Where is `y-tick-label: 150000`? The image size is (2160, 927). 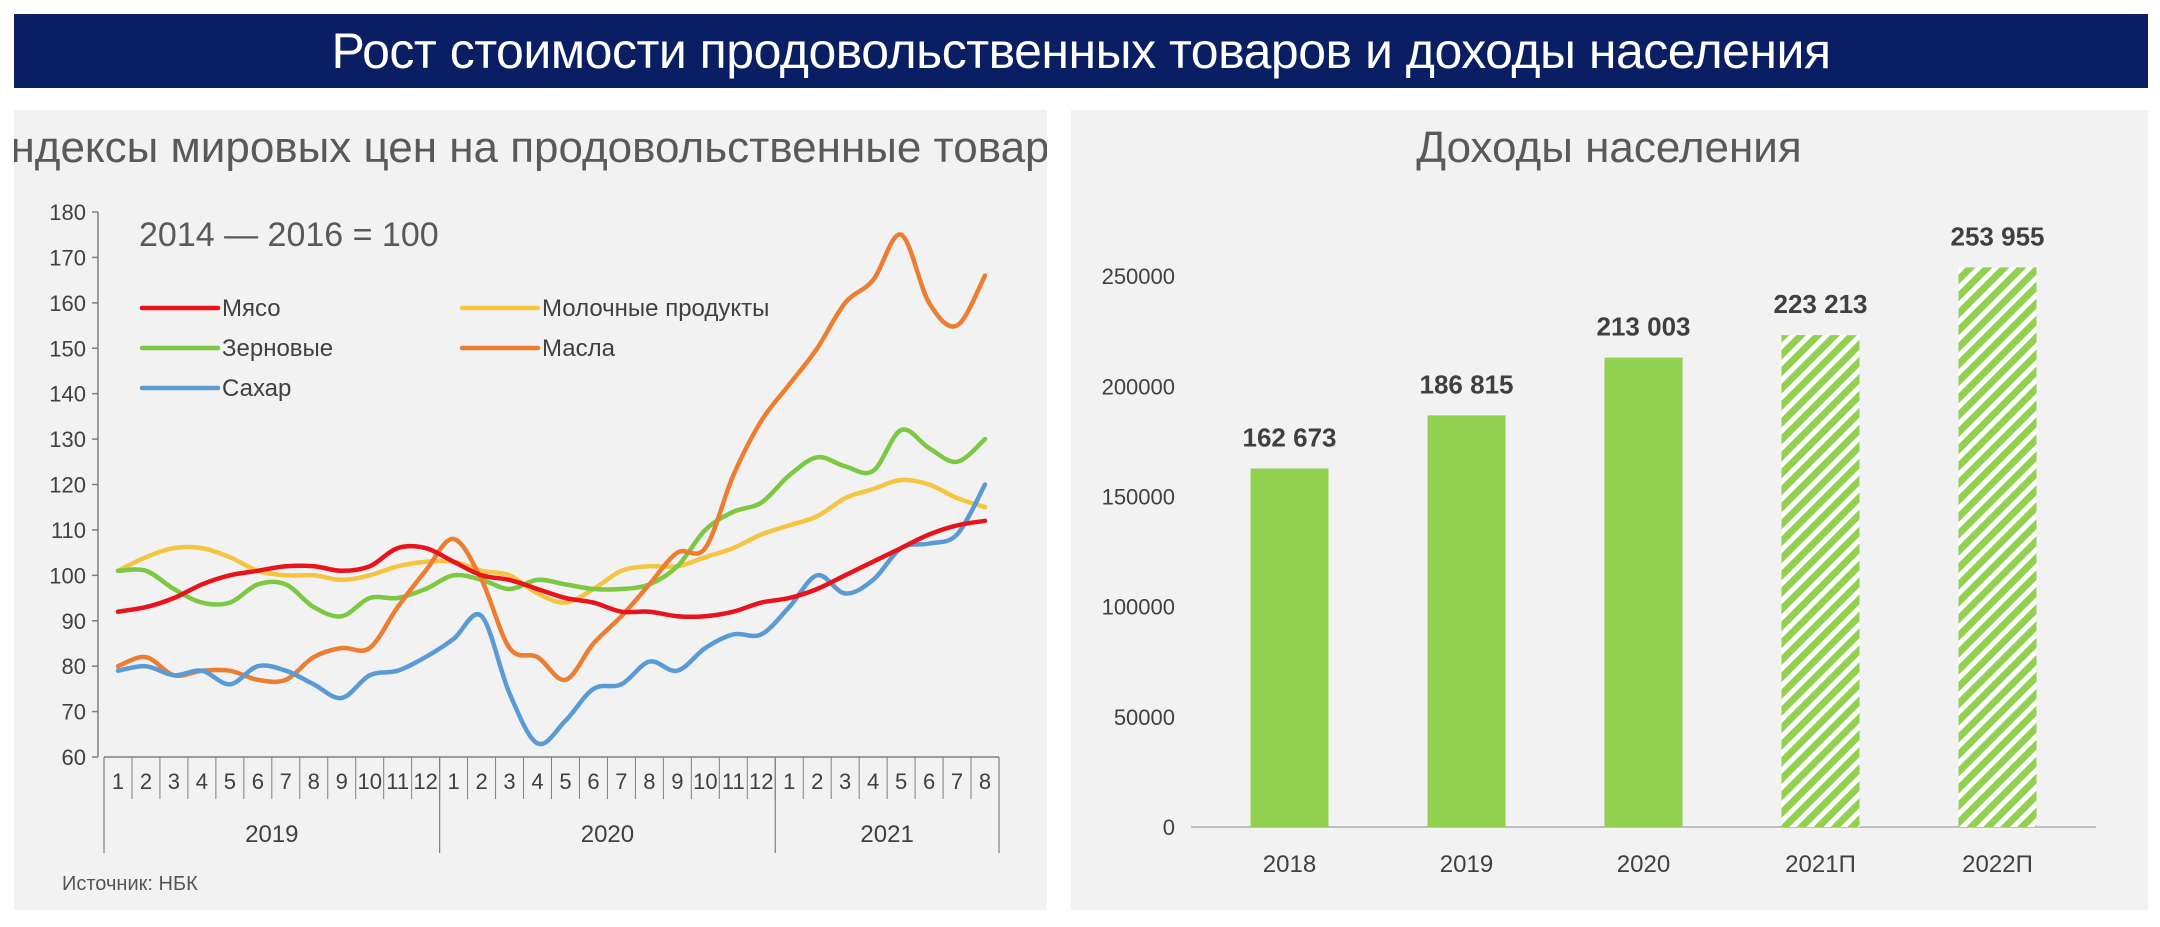 y-tick-label: 150000 is located at coordinates (1138, 496).